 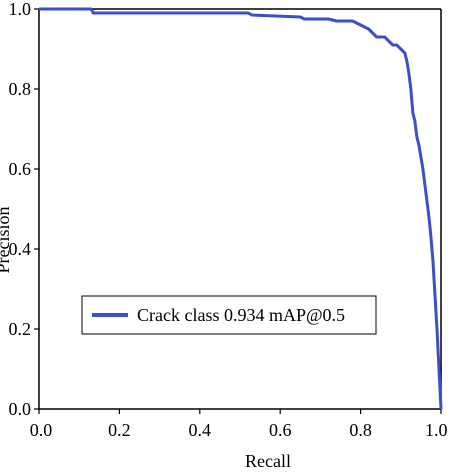 I want to click on x-tick-label: 1.0, so click(x=436, y=430).